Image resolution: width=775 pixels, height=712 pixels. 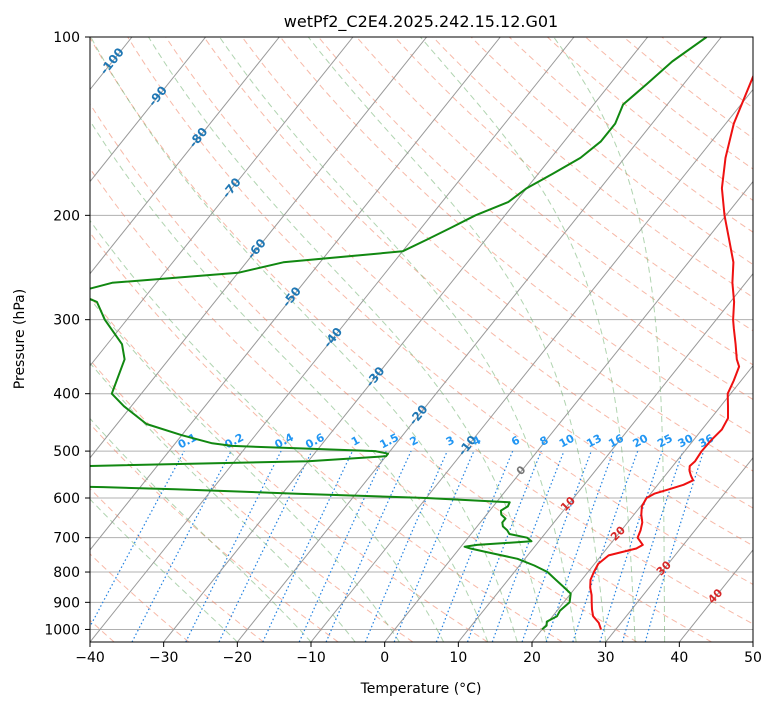 I want to click on x-tick-label: −30, so click(x=164, y=658).